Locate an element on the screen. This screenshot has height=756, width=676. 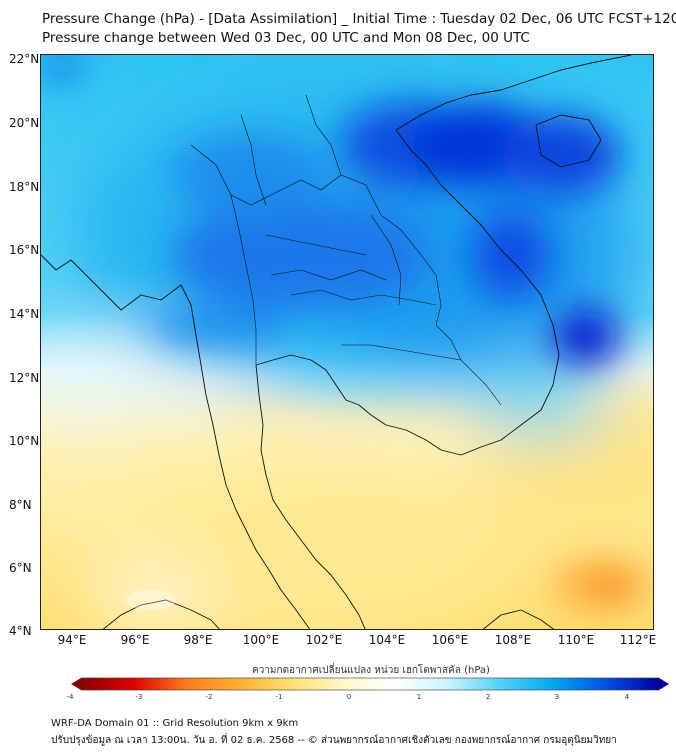
colorbar-min-arrow is located at coordinates (76, 684).